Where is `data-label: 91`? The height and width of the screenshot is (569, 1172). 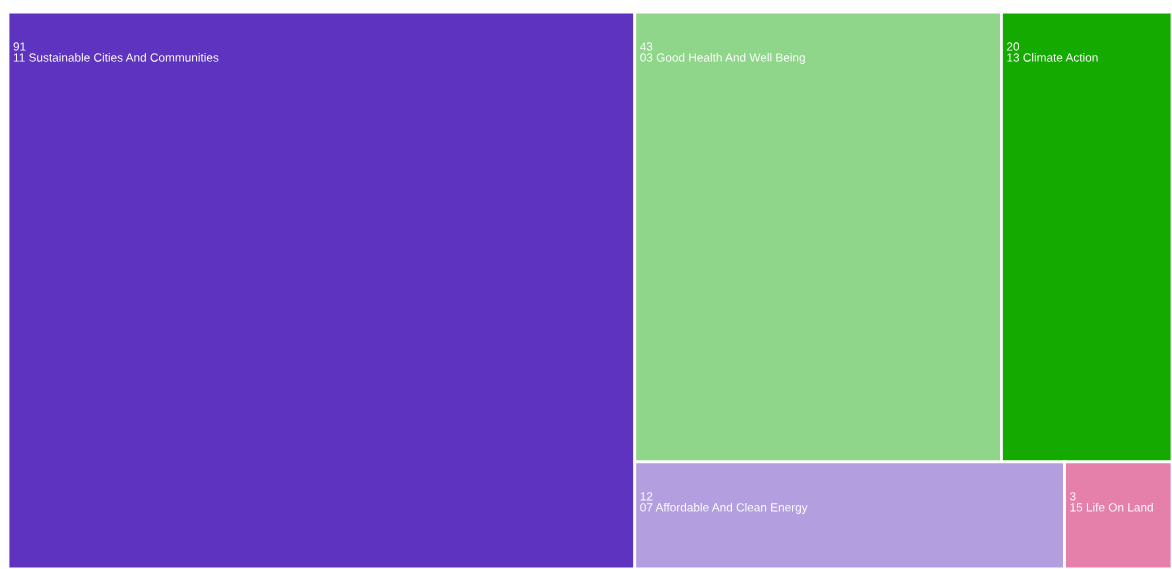 data-label: 91 is located at coordinates (19, 46).